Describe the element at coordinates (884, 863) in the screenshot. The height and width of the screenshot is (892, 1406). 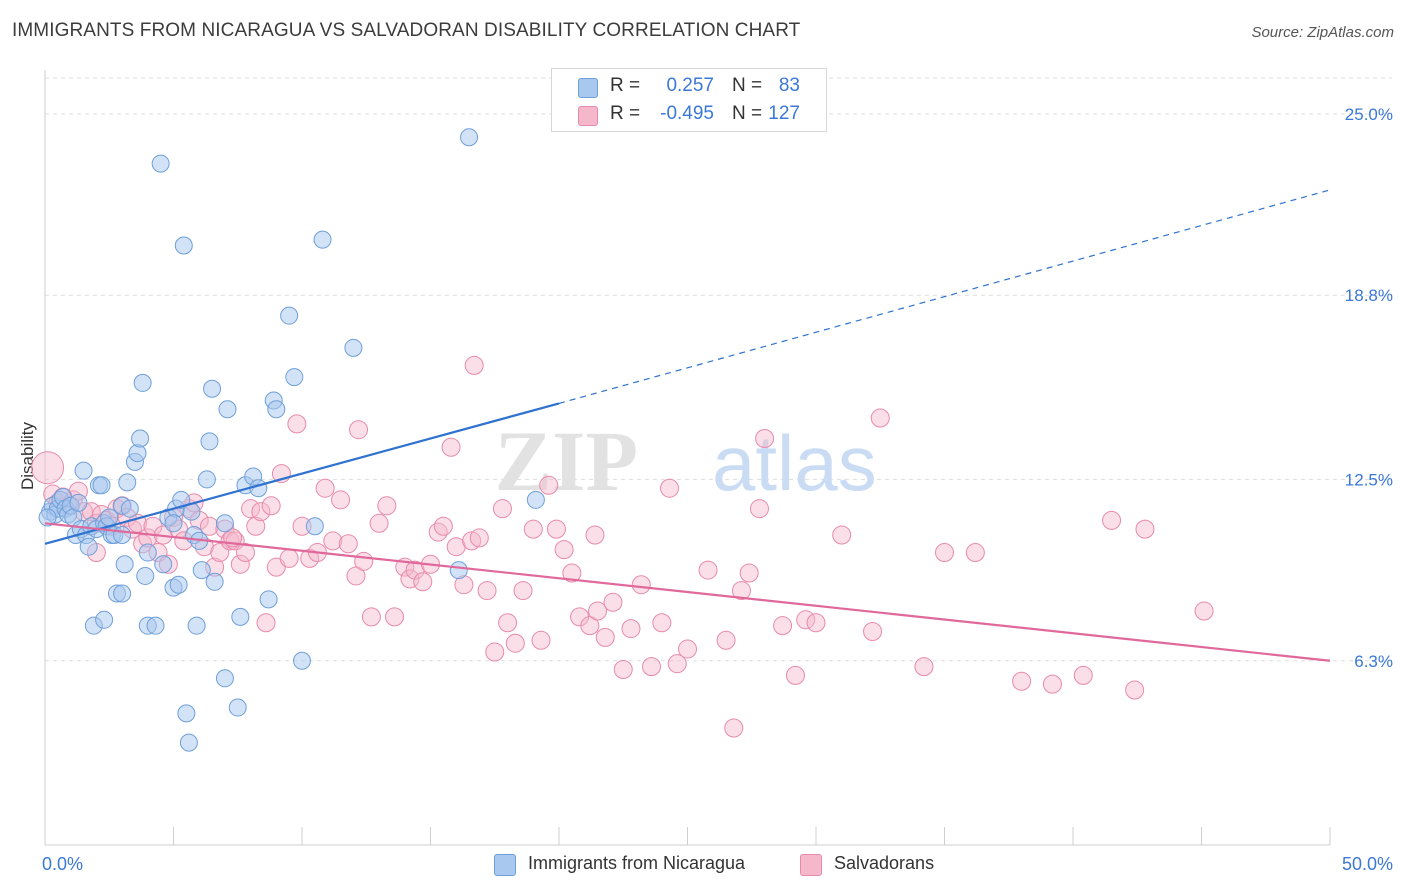
I see `legend-label: Salvadorans` at that location.